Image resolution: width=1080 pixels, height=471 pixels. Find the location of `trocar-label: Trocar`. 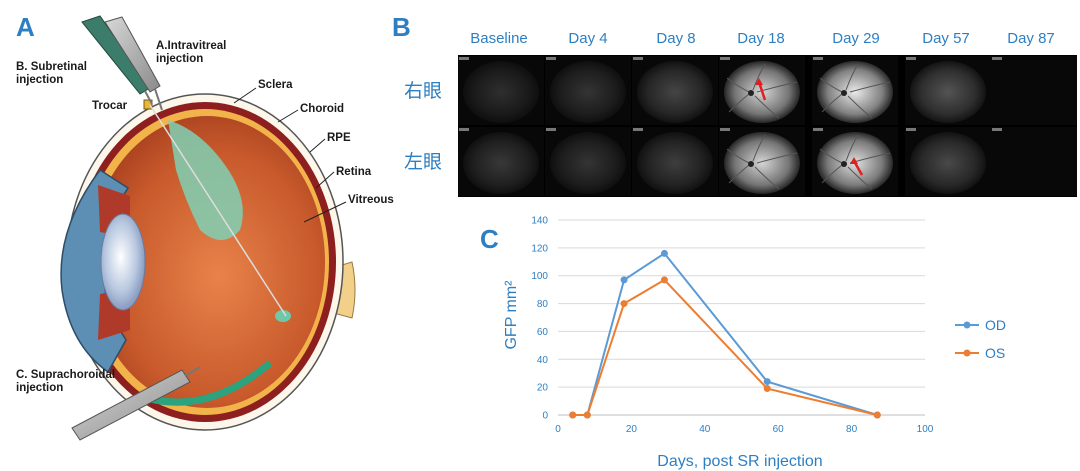

trocar-label: Trocar is located at coordinates (110, 106).